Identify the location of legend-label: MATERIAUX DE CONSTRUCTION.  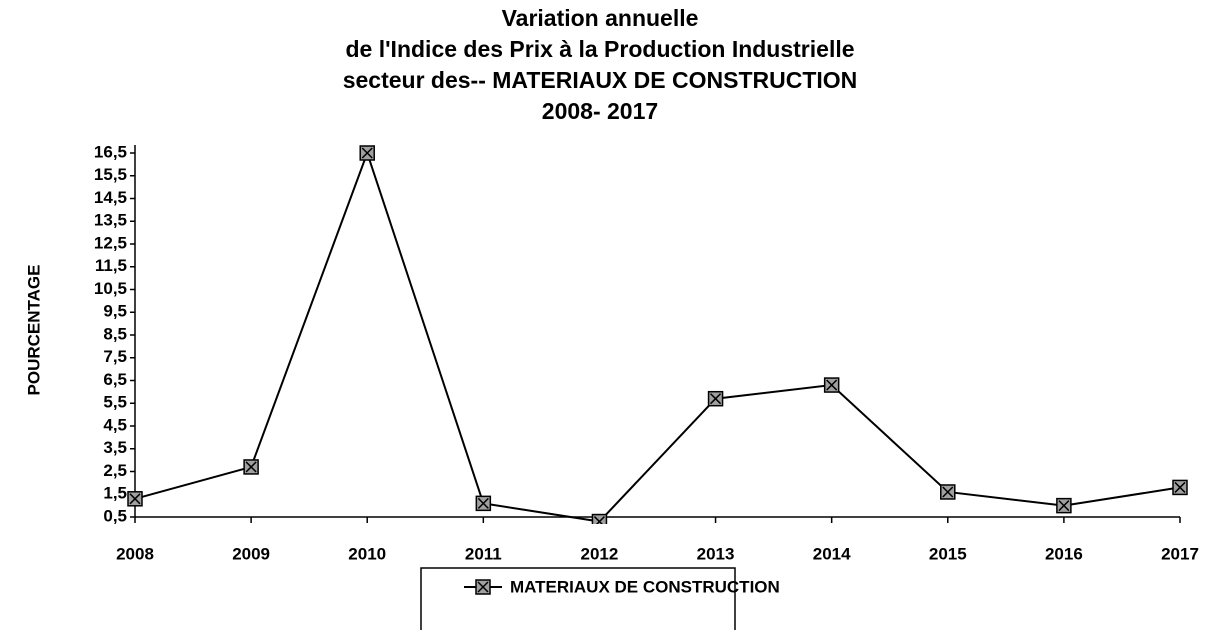
(645, 586).